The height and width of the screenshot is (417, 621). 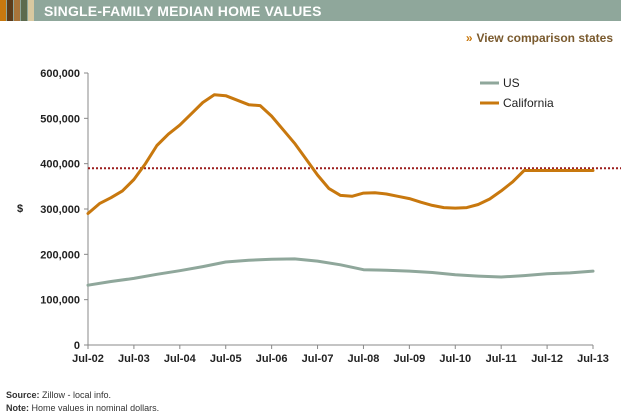 I want to click on double-chevron-right-icon: », so click(x=469, y=38).